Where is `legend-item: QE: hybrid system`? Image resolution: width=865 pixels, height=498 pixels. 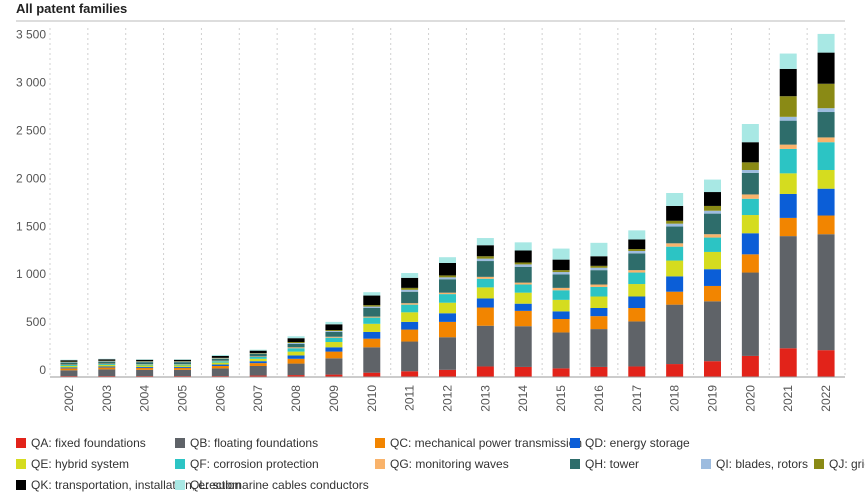
legend-item: QE: hybrid system is located at coordinates (72, 464).